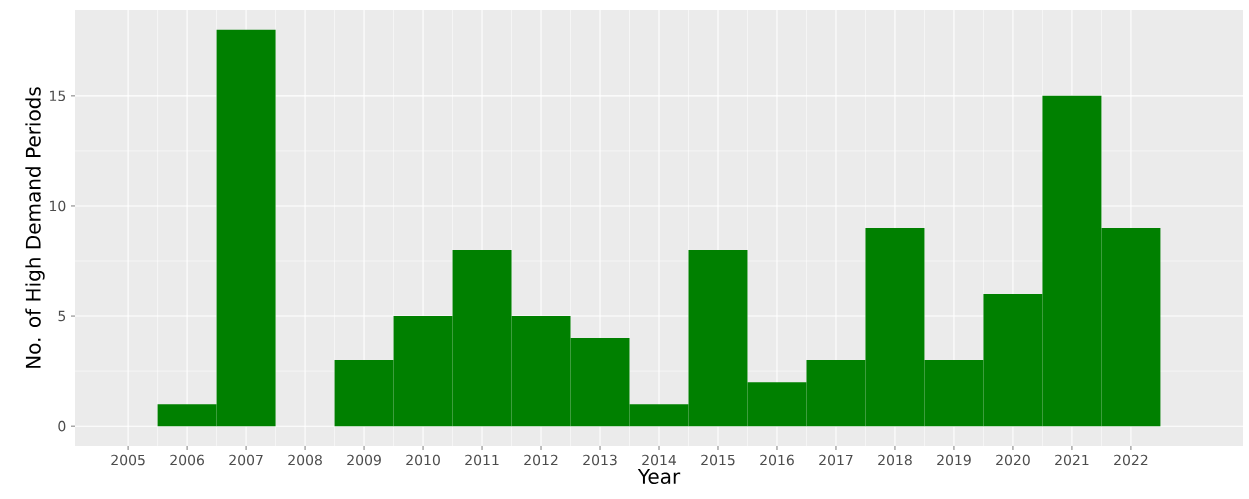  I want to click on x-tick-label: 2007, so click(246, 460).